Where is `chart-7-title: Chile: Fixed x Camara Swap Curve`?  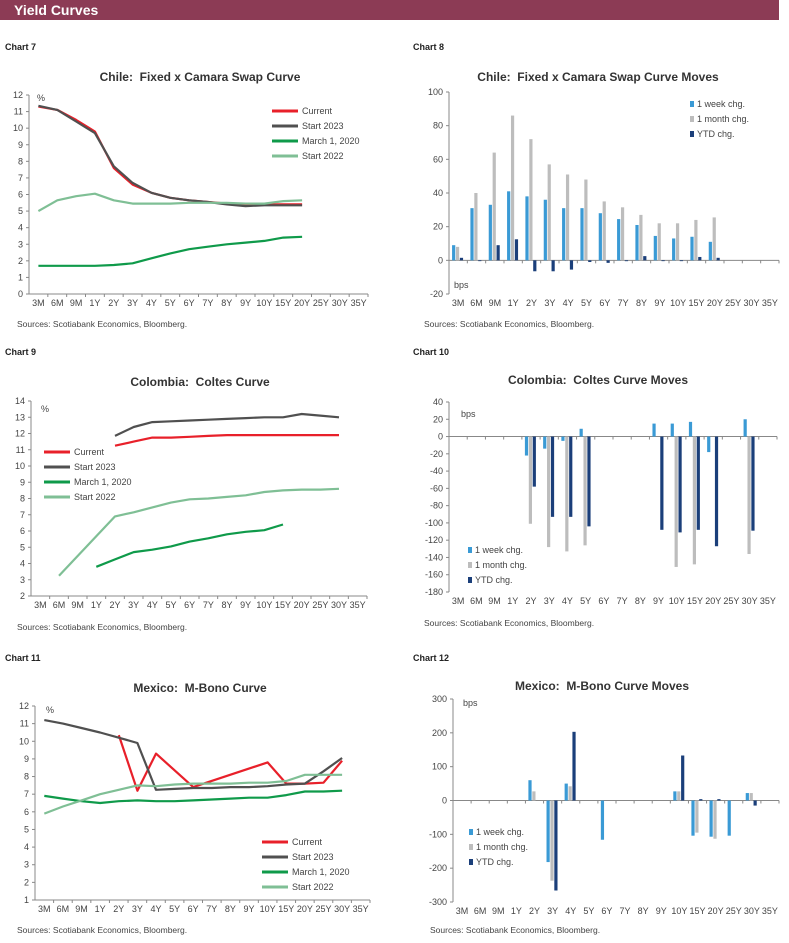
chart-7-title: Chile: Fixed x Camara Swap Curve is located at coordinates (200, 77).